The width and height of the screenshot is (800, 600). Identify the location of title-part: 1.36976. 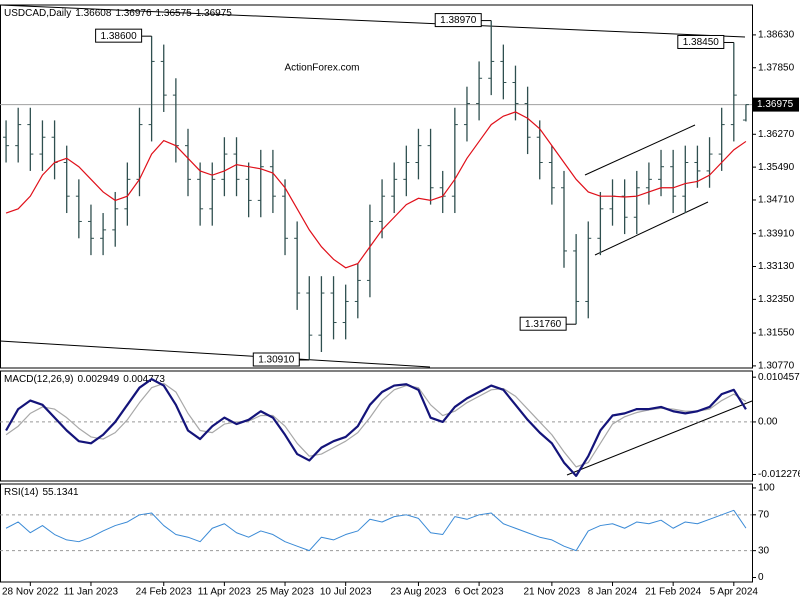
(133, 13).